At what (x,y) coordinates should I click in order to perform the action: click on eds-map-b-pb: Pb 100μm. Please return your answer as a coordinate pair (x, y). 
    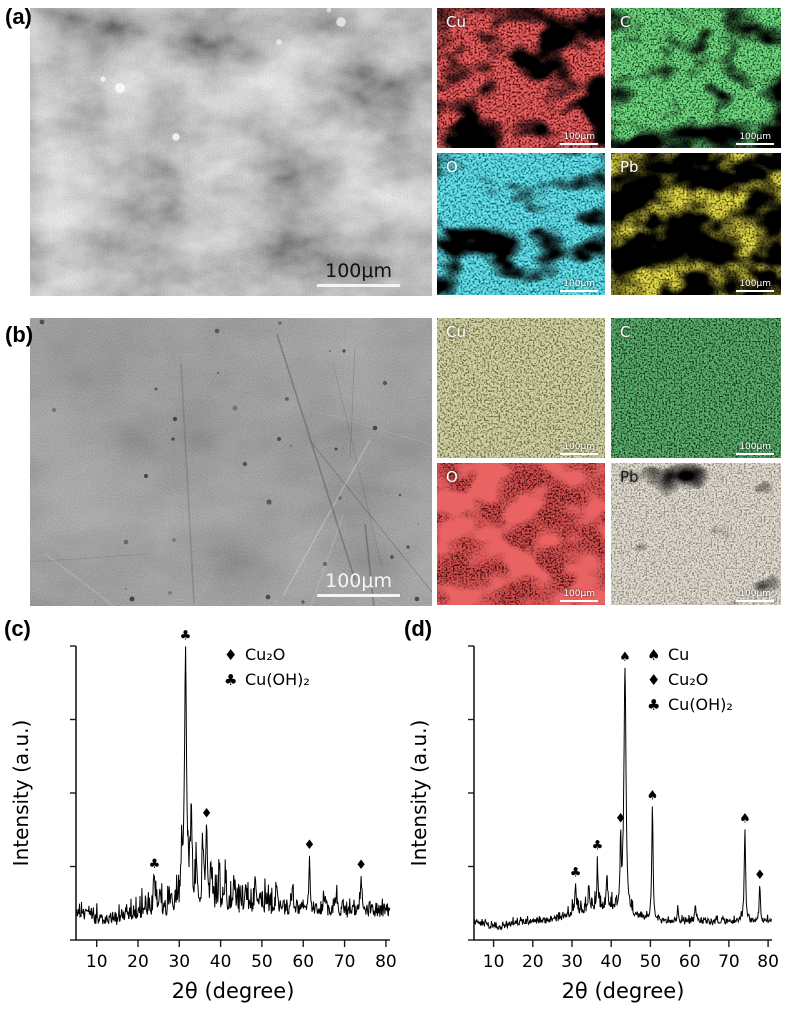
    Looking at the image, I should click on (696, 534).